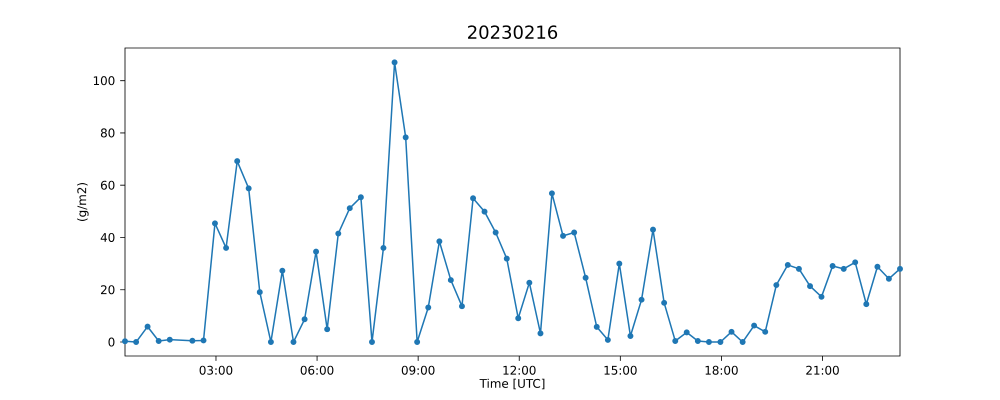 This screenshot has width=1000, height=400. Describe the element at coordinates (83, 202) in the screenshot. I see `y-axis-title: (g/m2)` at that location.